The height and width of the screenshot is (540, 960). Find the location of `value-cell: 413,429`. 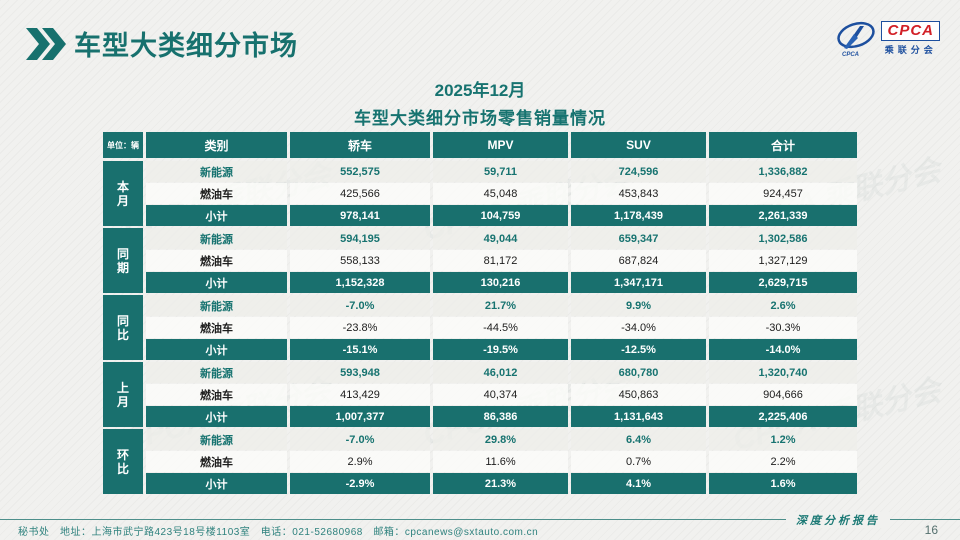

value-cell: 413,429 is located at coordinates (360, 394).